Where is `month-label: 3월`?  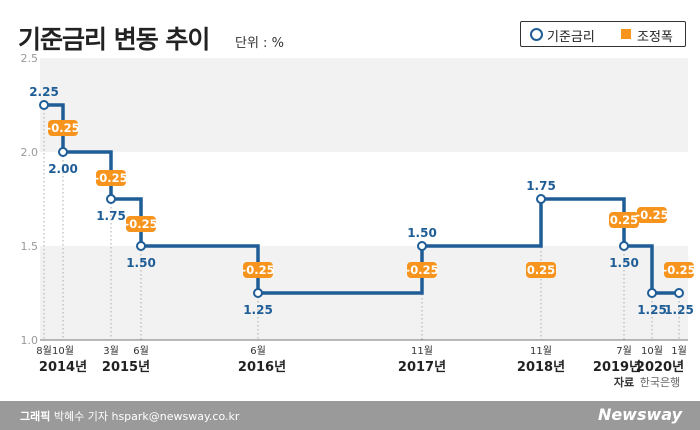
month-label: 3월 is located at coordinates (111, 351).